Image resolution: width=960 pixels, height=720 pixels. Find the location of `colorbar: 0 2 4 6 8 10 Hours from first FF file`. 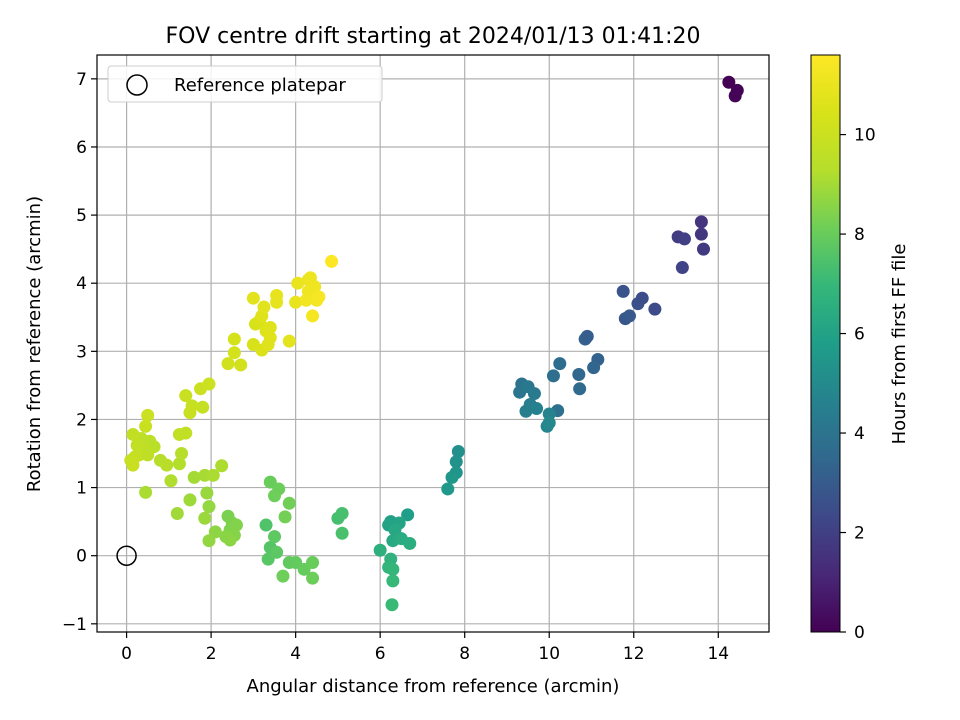

colorbar: 0 2 4 6 8 10 Hours from first FF file is located at coordinates (860, 348).